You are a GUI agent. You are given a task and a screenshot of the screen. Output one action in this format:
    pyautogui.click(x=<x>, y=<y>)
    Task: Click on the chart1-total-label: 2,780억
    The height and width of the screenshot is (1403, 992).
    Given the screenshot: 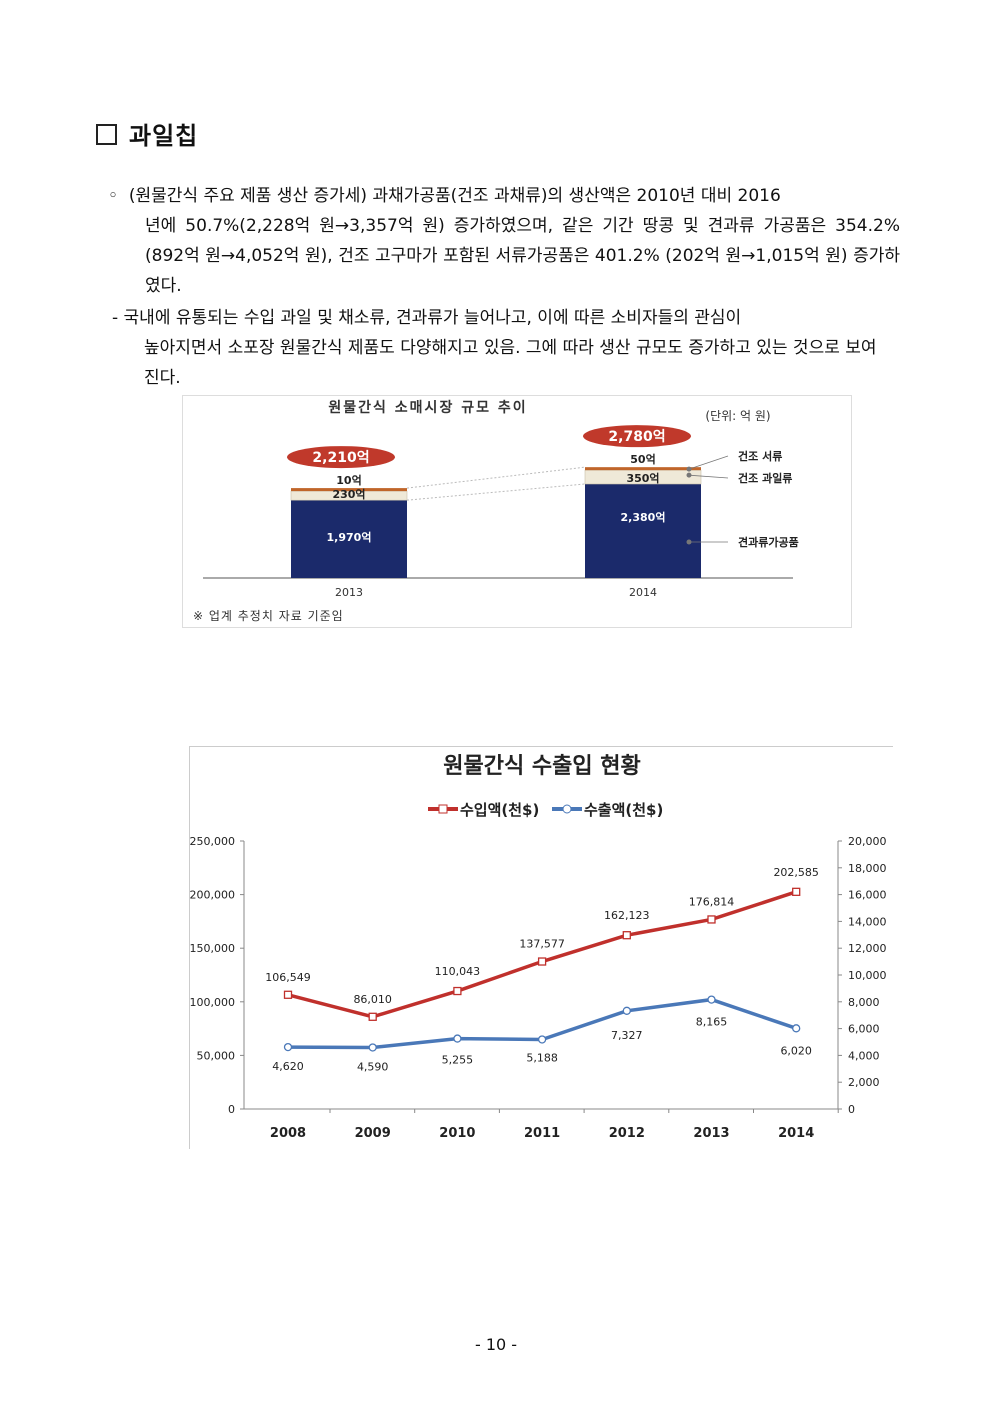 What is the action you would take?
    pyautogui.click(x=636, y=437)
    